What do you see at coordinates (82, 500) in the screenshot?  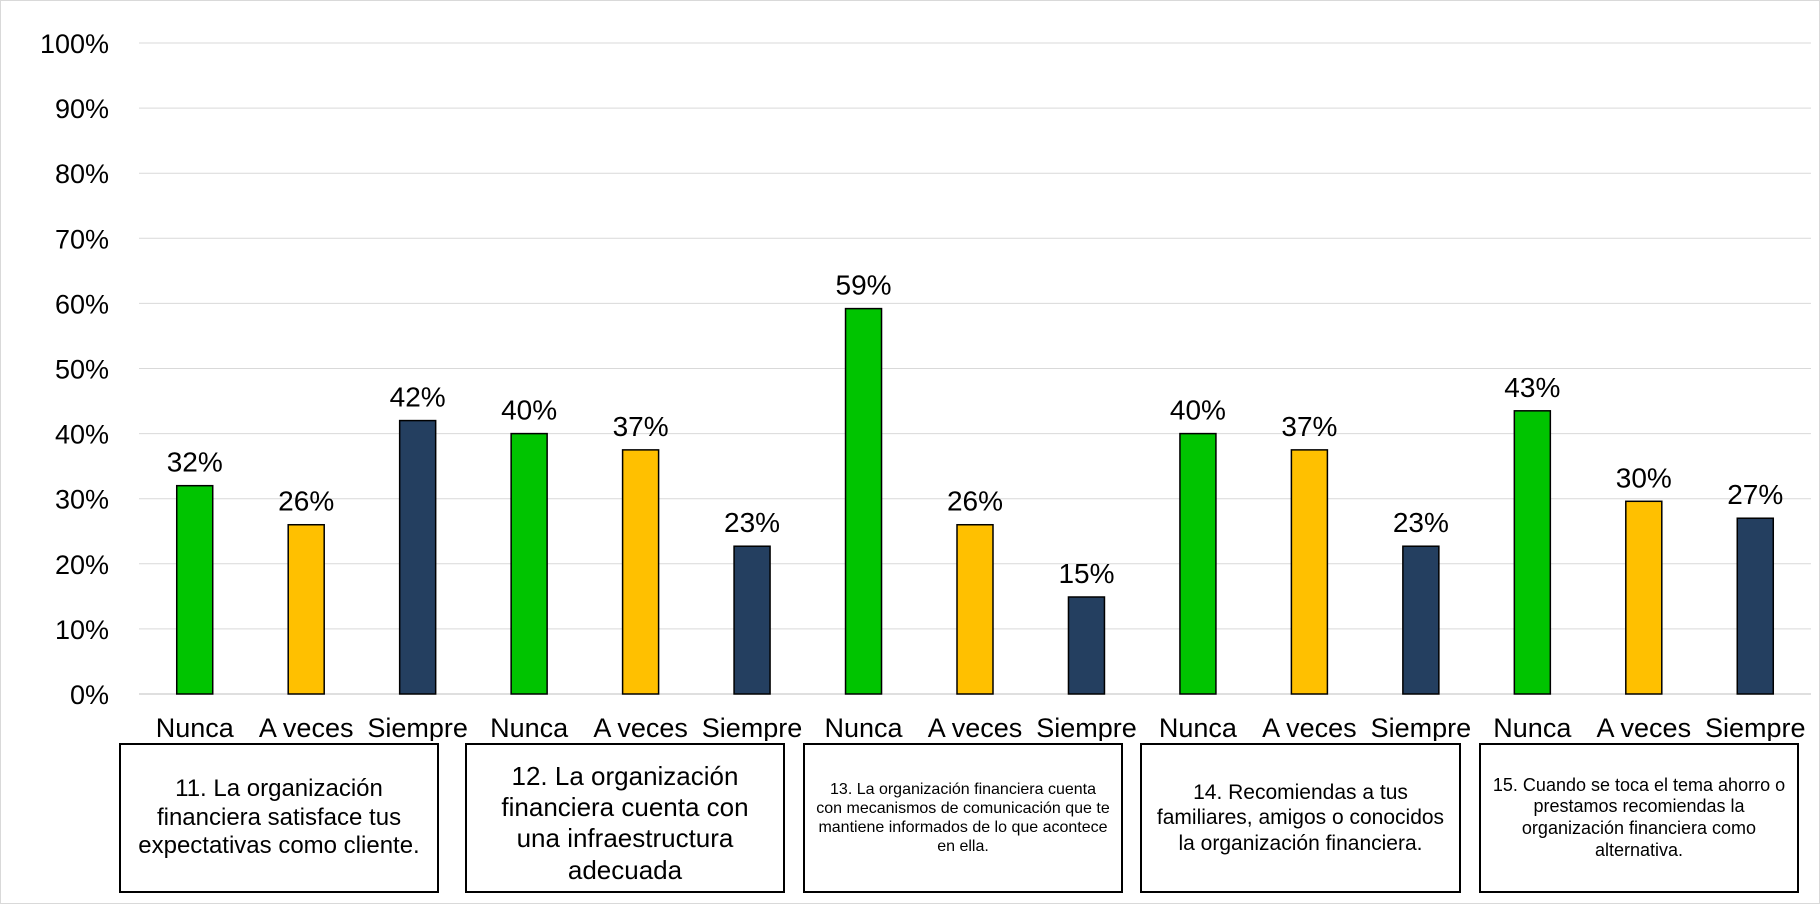 I see `y-tick-label: 30%` at bounding box center [82, 500].